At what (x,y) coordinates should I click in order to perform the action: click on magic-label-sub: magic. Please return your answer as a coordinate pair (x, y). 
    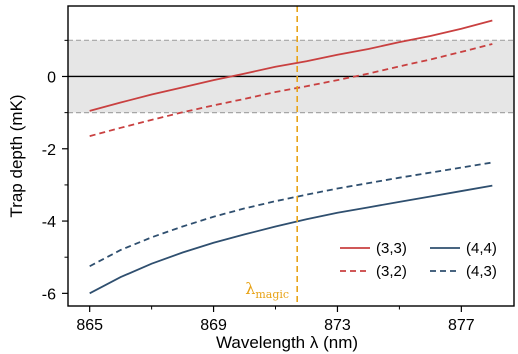
    Looking at the image, I should click on (272, 294).